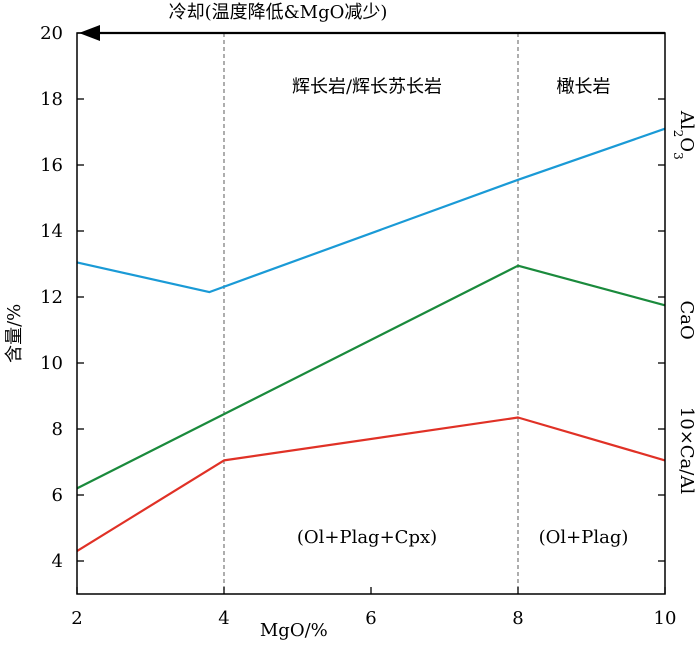 Image resolution: width=700 pixels, height=648 pixels. What do you see at coordinates (51, 33) in the screenshot?
I see `y-tick-label: 20` at bounding box center [51, 33].